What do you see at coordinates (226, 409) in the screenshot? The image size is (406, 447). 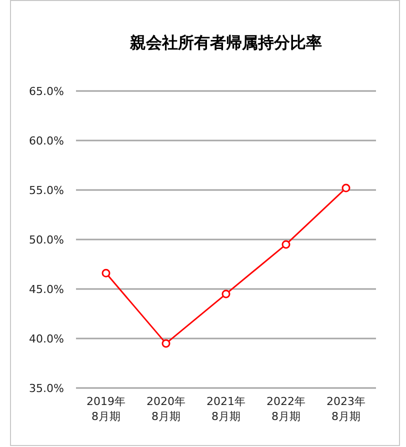 I see `x-tick-label: 2021年 8月期` at bounding box center [226, 409].